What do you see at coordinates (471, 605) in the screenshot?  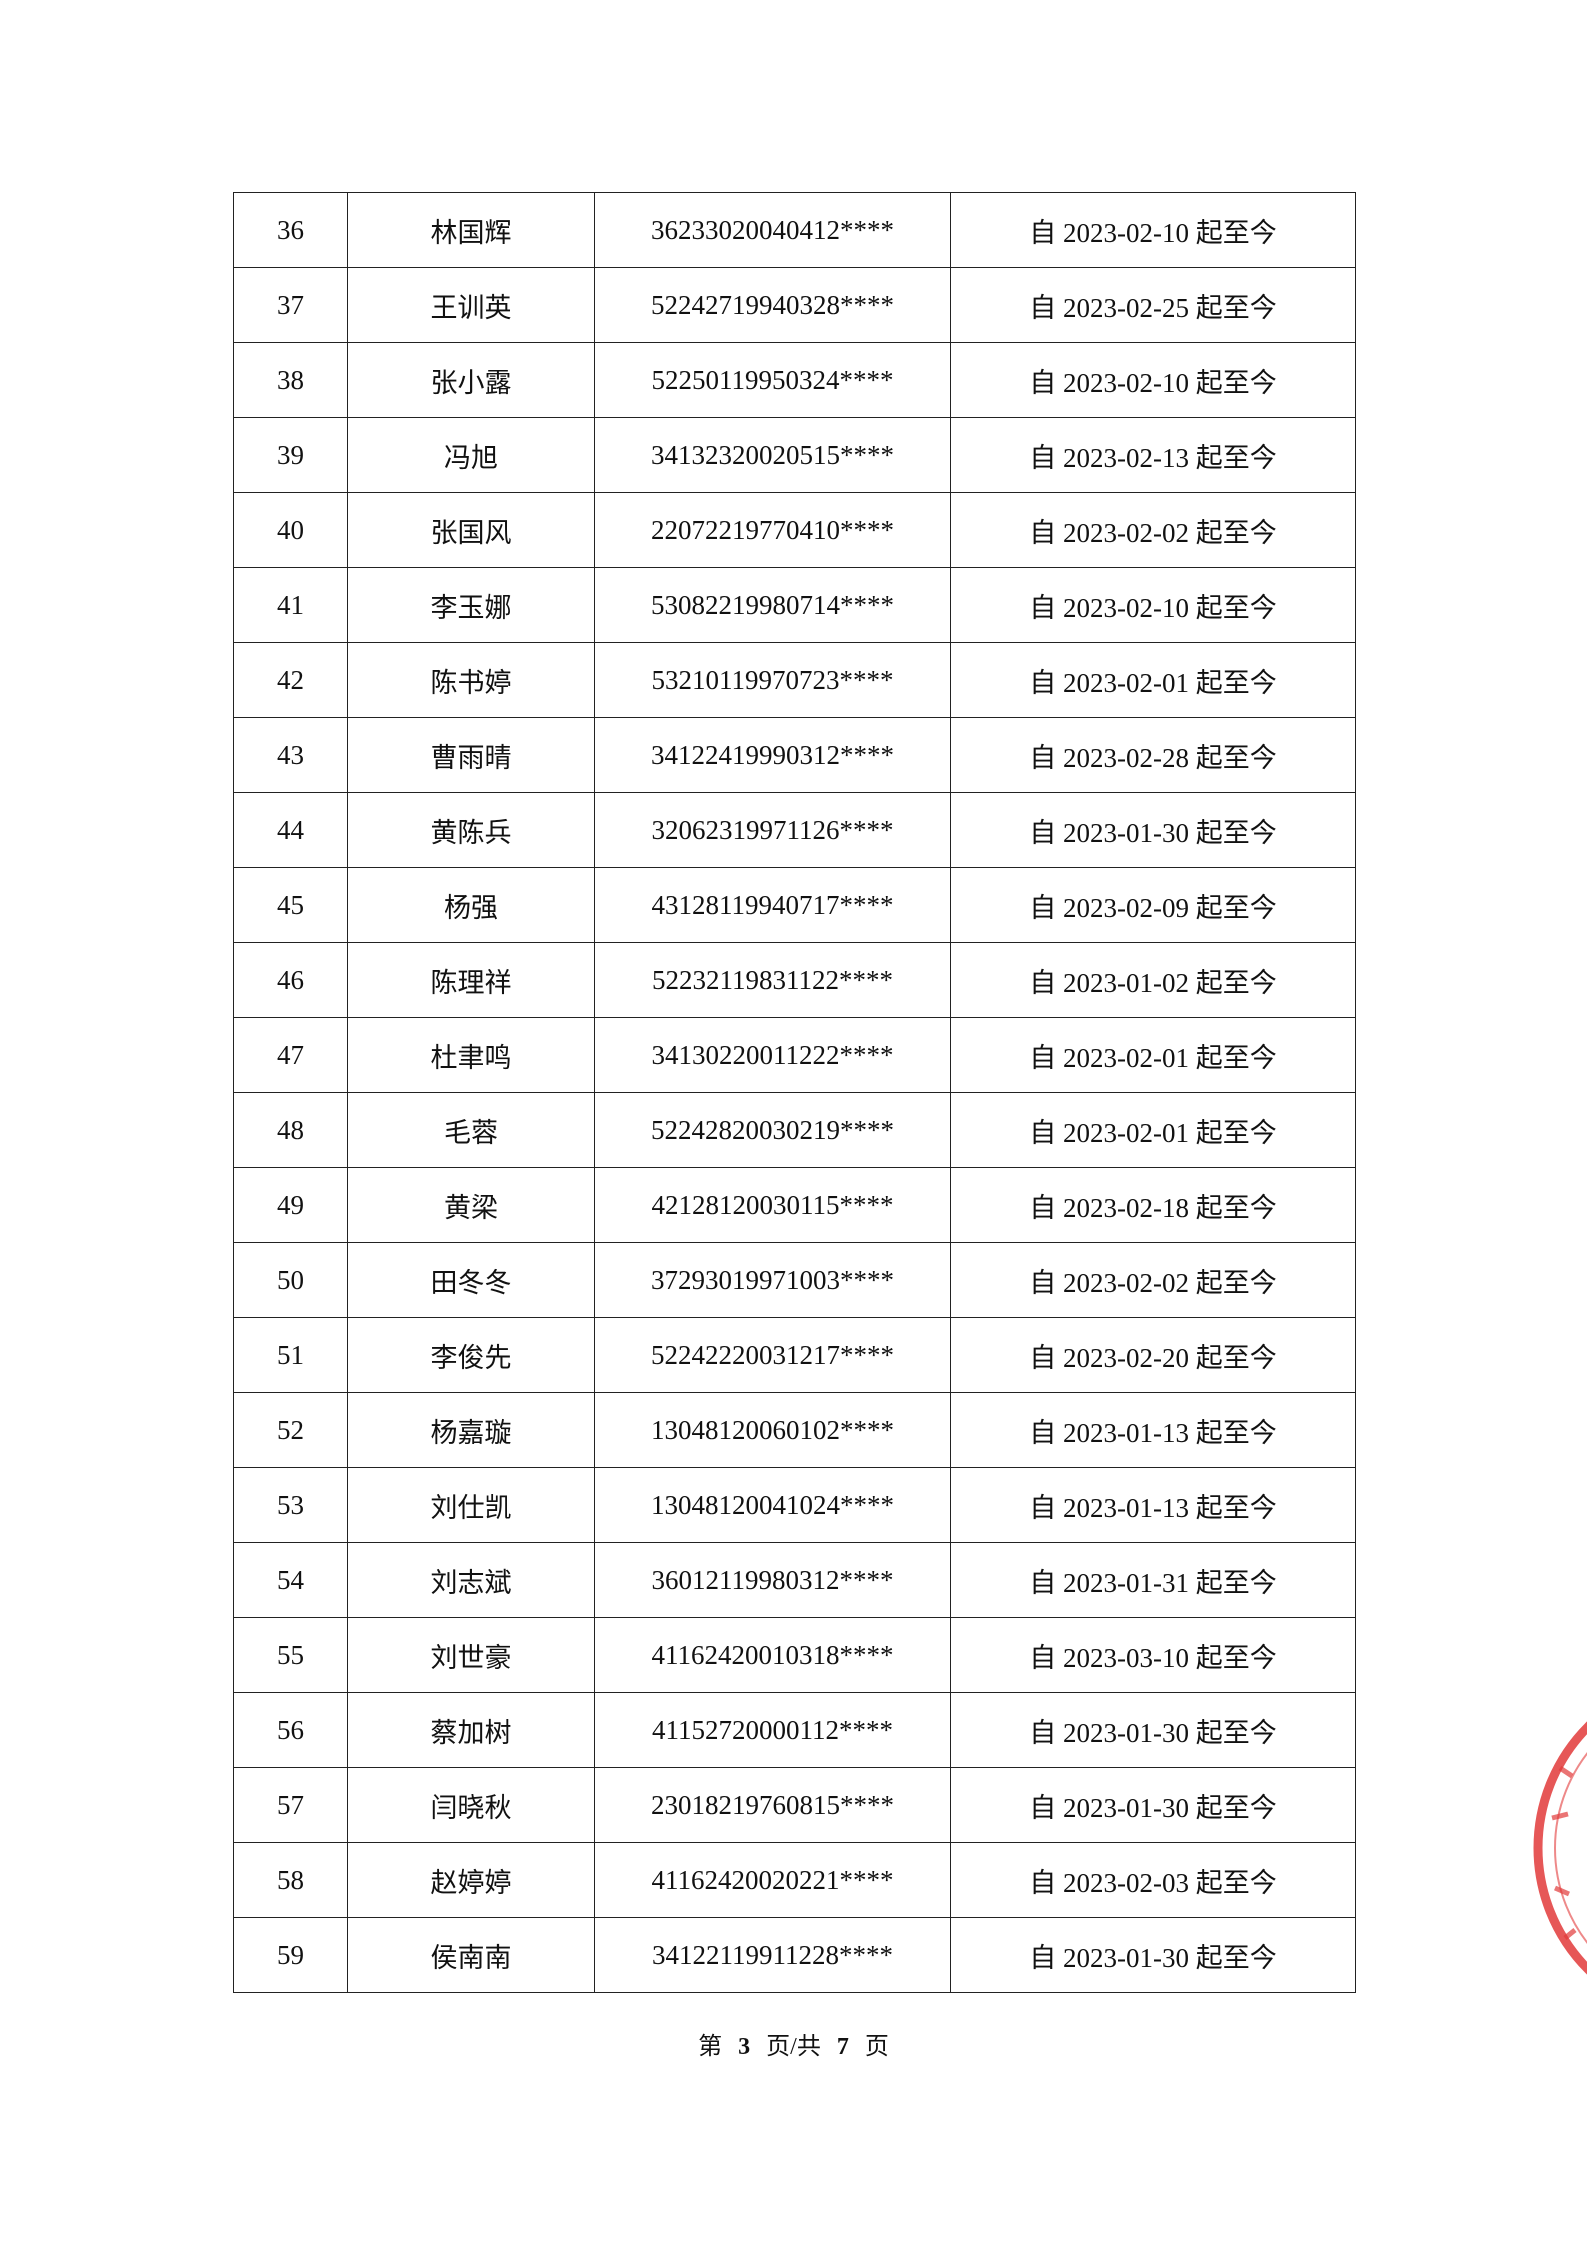 I see `name: 李玉娜` at bounding box center [471, 605].